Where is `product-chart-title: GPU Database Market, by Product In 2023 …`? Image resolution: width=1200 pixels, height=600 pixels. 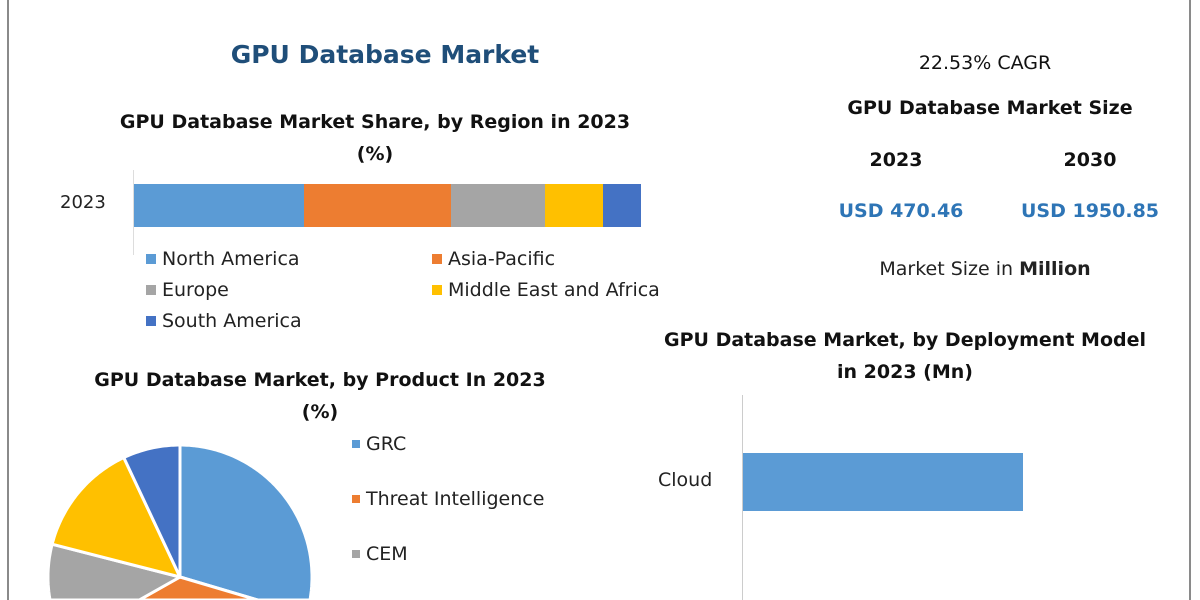
product-chart-title: GPU Database Market, by Product In 2023 … is located at coordinates (320, 396).